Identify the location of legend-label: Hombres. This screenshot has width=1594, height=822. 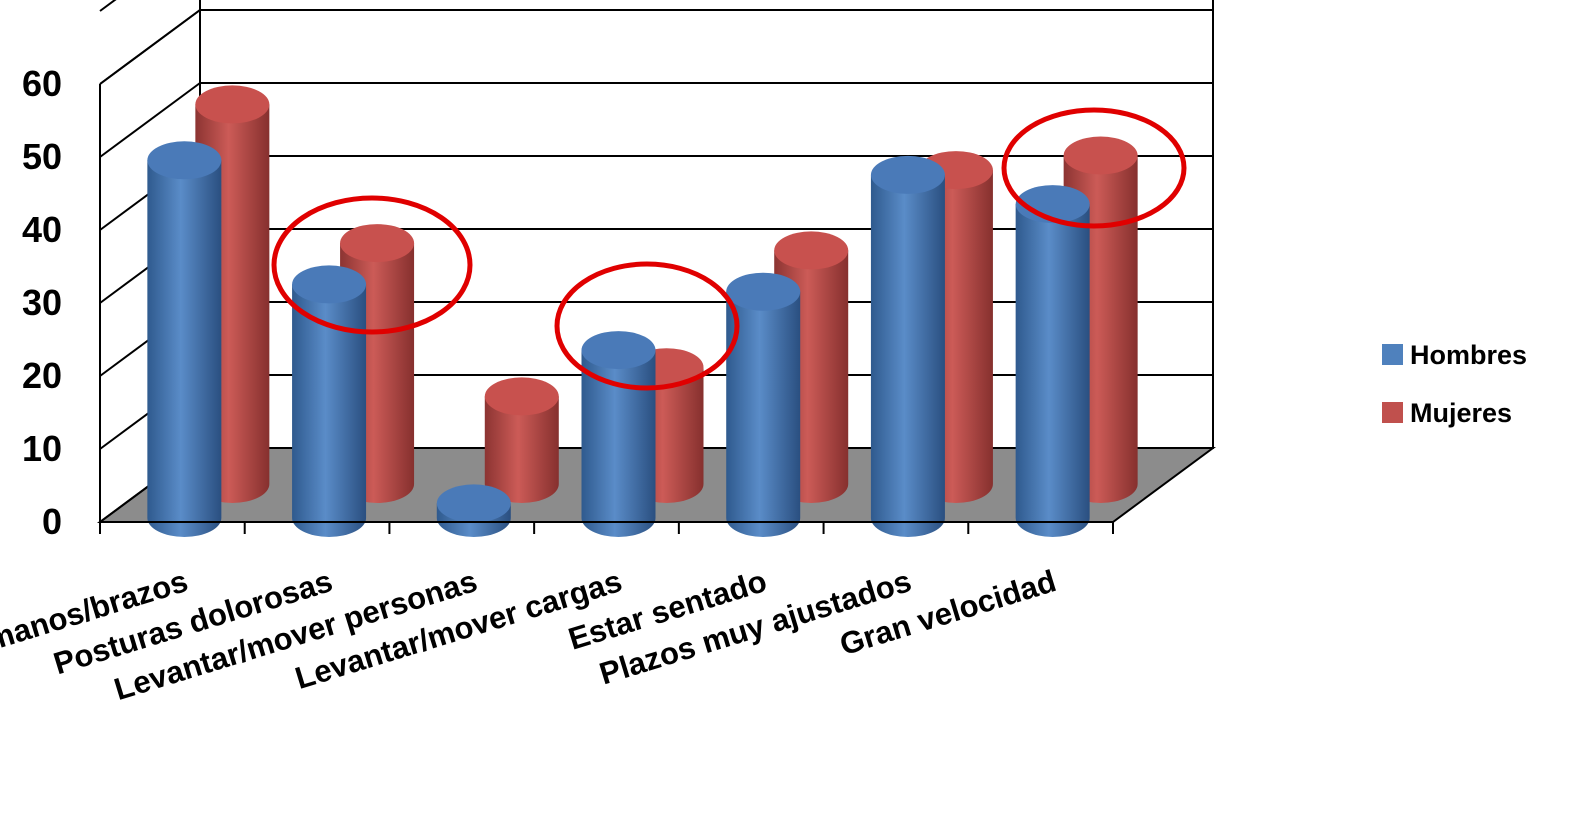
(1468, 355).